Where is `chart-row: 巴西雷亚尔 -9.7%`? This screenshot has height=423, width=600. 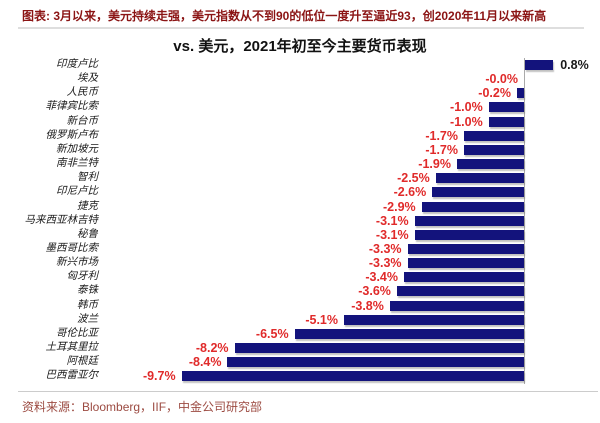
chart-row: 巴西雷亚尔 -9.7% is located at coordinates (300, 376).